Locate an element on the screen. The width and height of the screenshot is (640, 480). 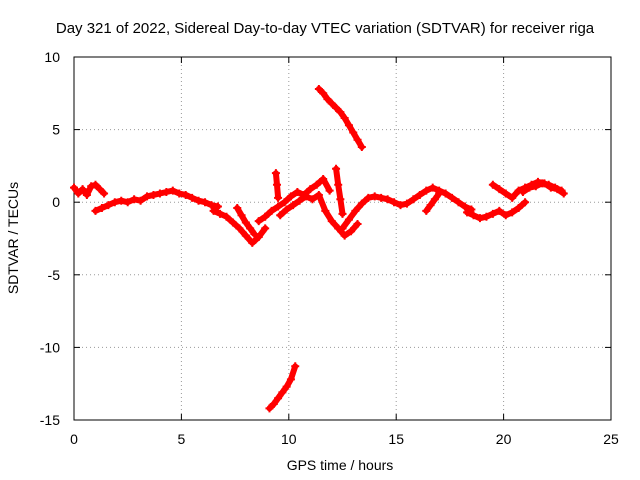
y-tick-label: -15 is located at coordinates (50, 420).